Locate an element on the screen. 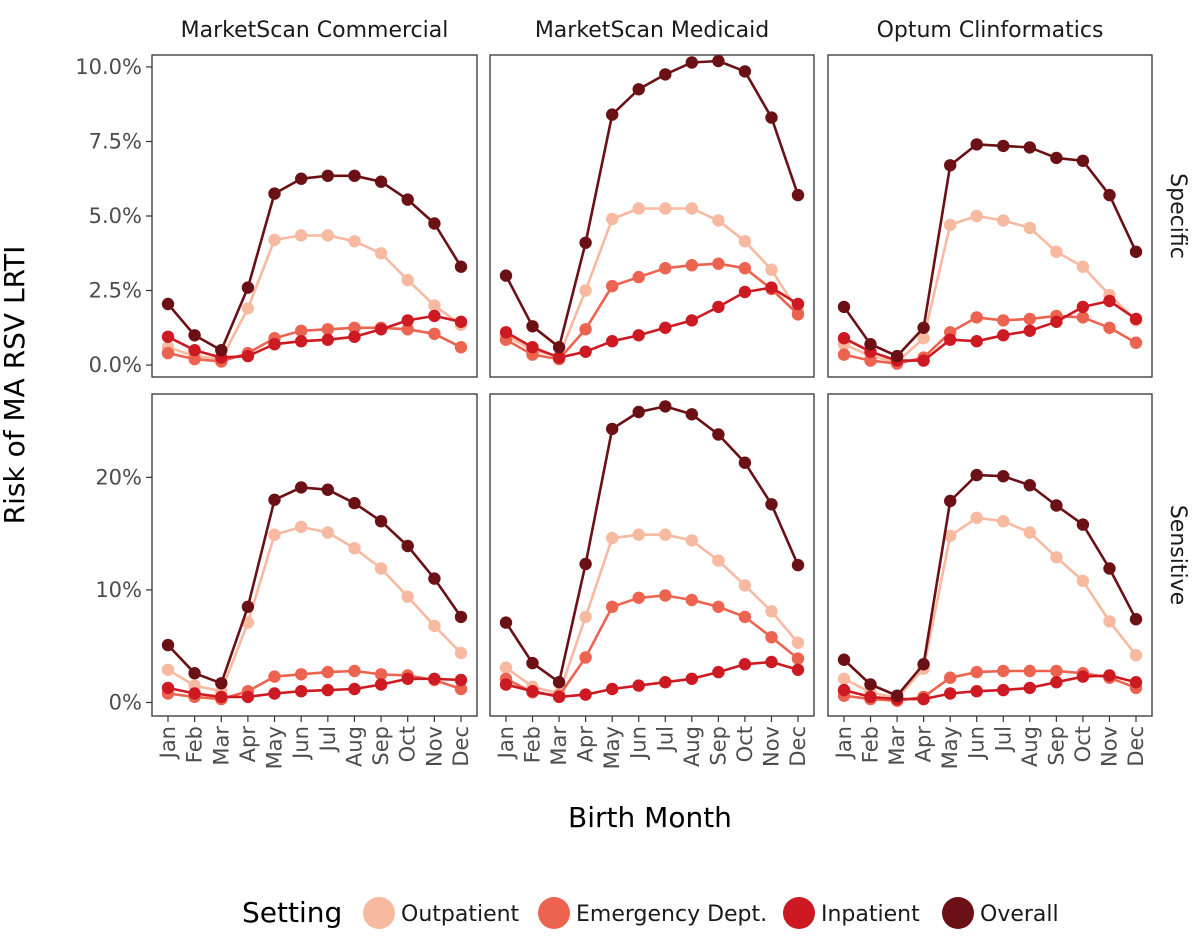  x-tick-label-0-nov: Nov is located at coordinates (434, 746).